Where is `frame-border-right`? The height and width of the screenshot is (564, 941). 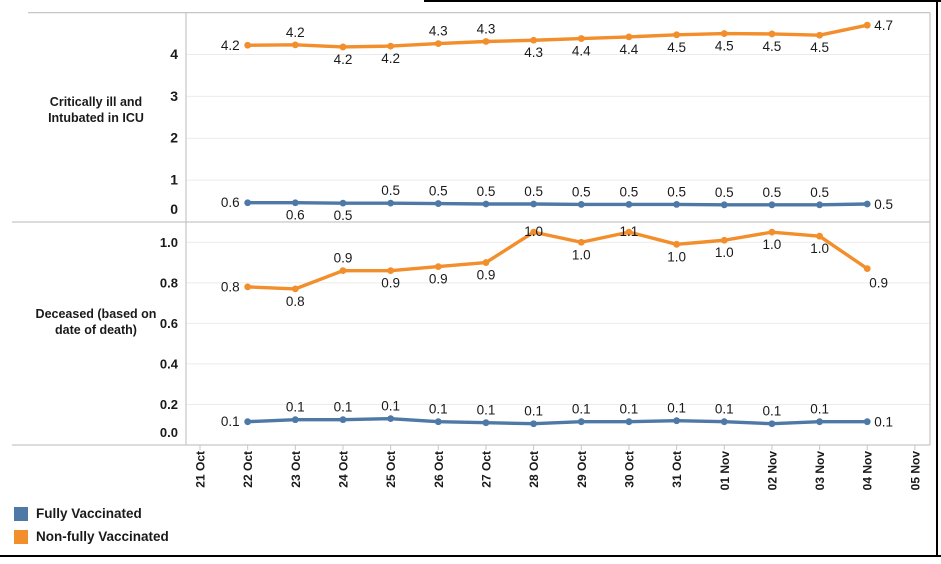
frame-border-right is located at coordinates (937, 278).